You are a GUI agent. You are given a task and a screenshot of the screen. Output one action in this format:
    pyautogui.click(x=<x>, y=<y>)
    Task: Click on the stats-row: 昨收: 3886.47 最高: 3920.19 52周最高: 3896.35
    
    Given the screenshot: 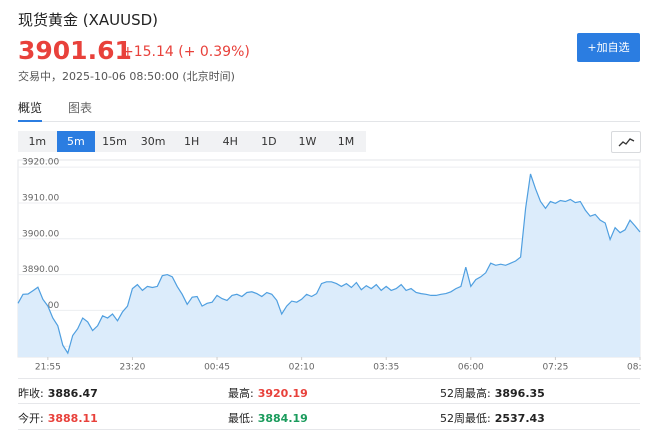 What is the action you would take?
    pyautogui.click(x=329, y=391)
    